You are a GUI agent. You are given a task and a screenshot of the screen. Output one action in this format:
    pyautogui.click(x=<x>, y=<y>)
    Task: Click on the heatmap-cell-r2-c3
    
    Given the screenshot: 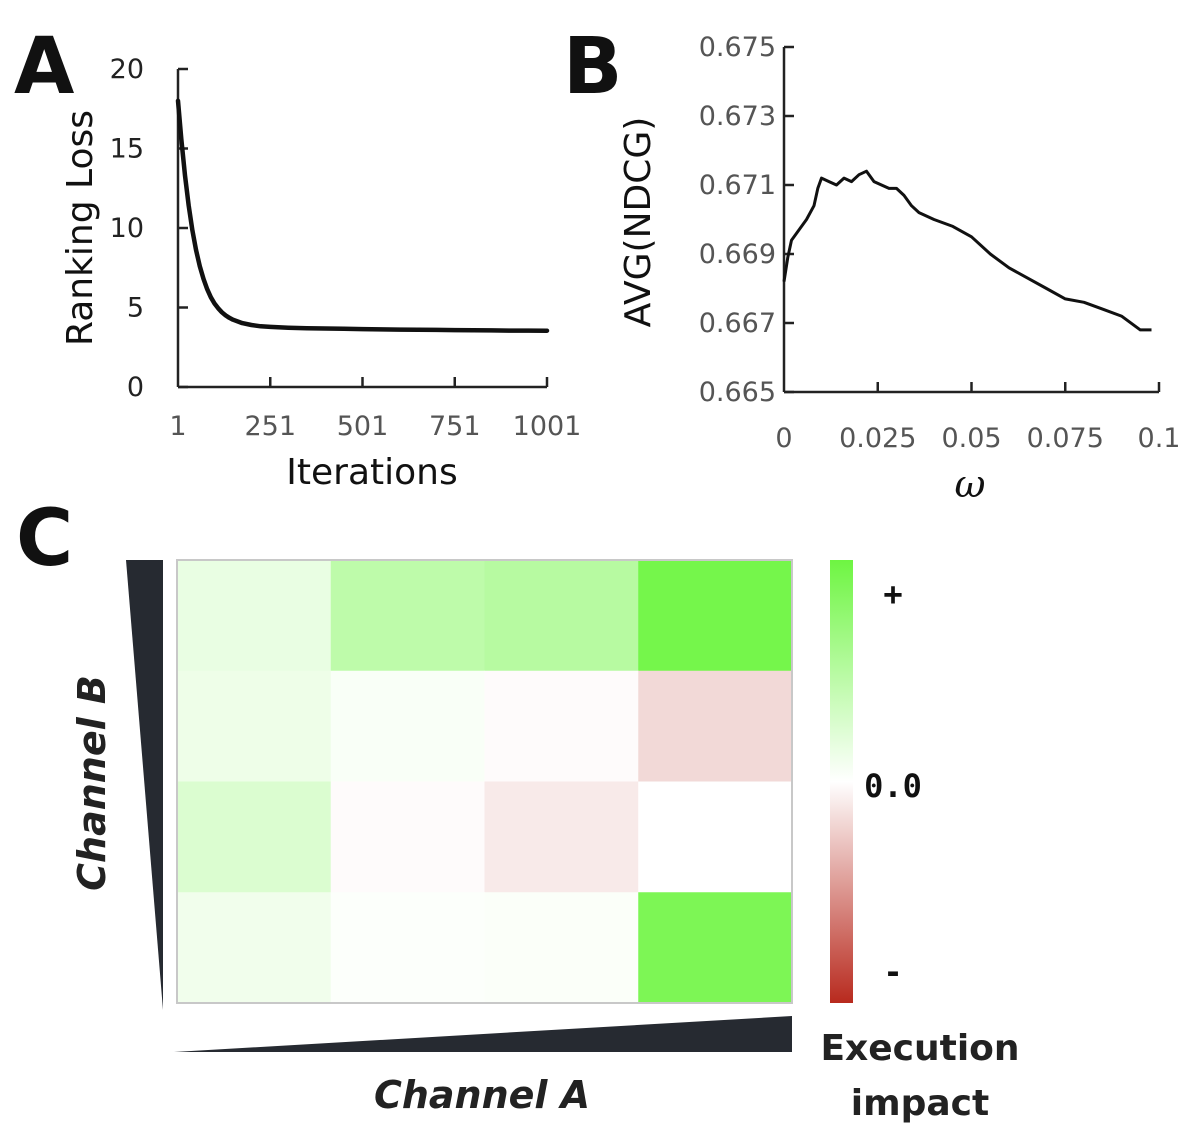 What is the action you would take?
    pyautogui.click(x=715, y=837)
    